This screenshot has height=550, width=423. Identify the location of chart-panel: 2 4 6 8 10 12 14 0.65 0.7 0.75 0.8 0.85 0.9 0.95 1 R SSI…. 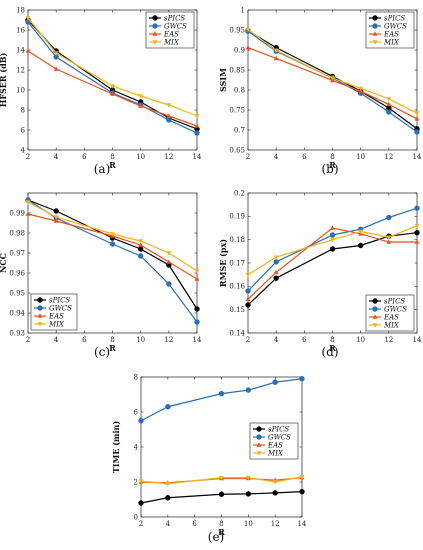
(320, 91).